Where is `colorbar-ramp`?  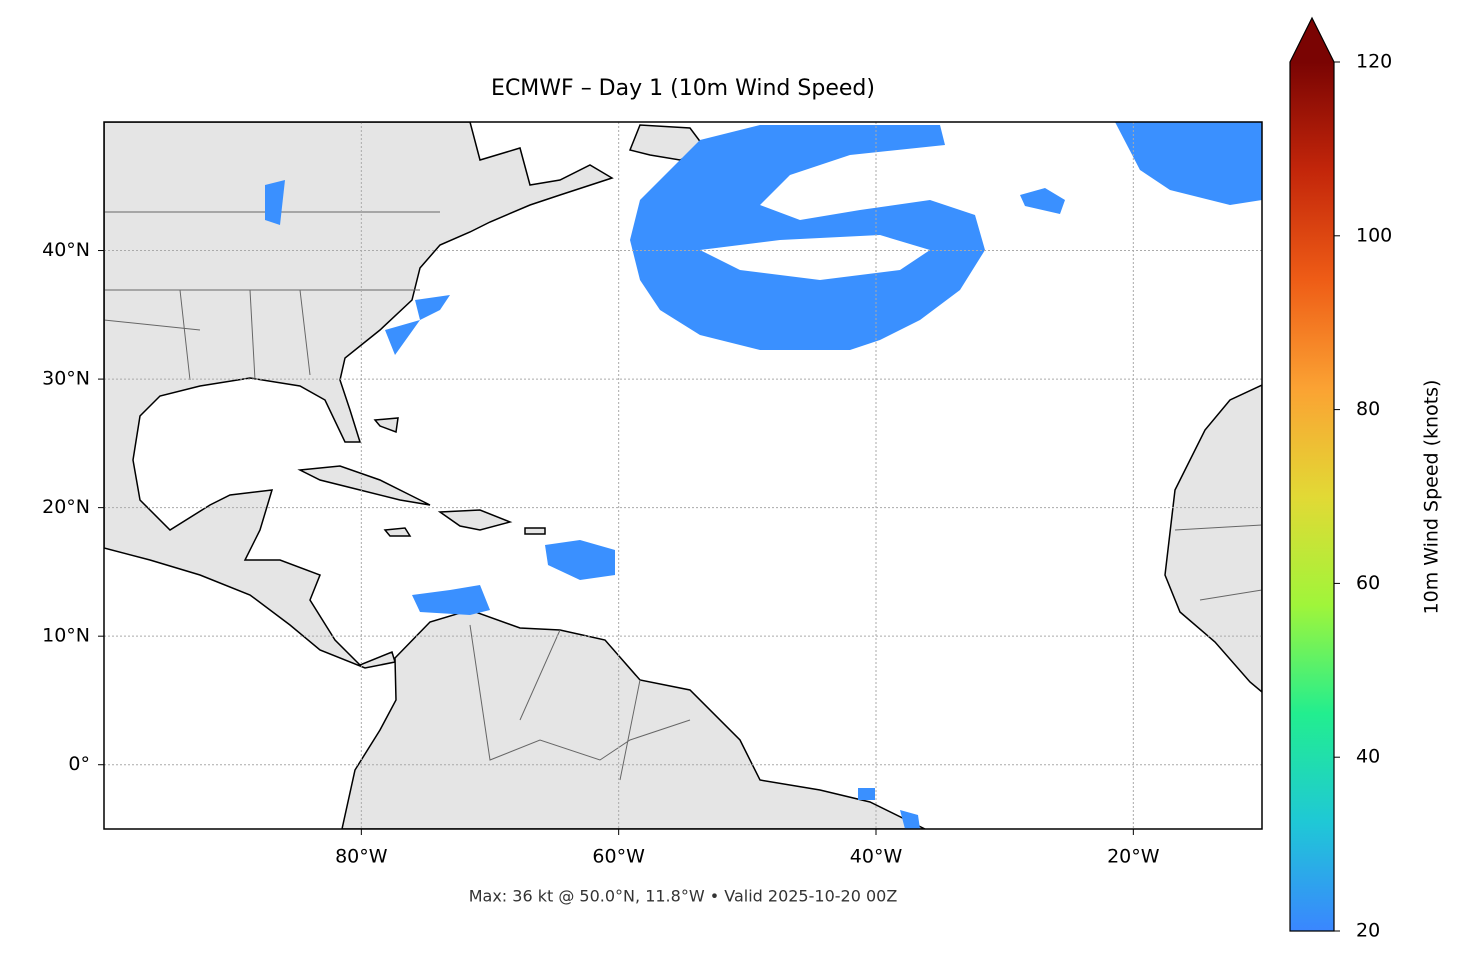 colorbar-ramp is located at coordinates (1312, 496).